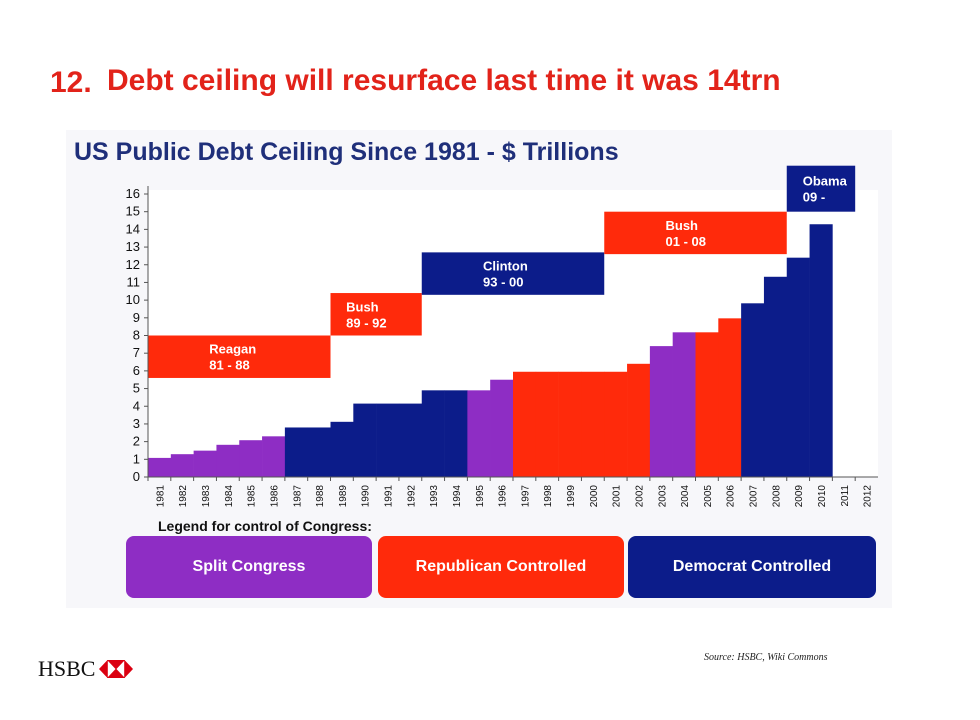 The width and height of the screenshot is (980, 720). I want to click on bar-1985, so click(251, 458).